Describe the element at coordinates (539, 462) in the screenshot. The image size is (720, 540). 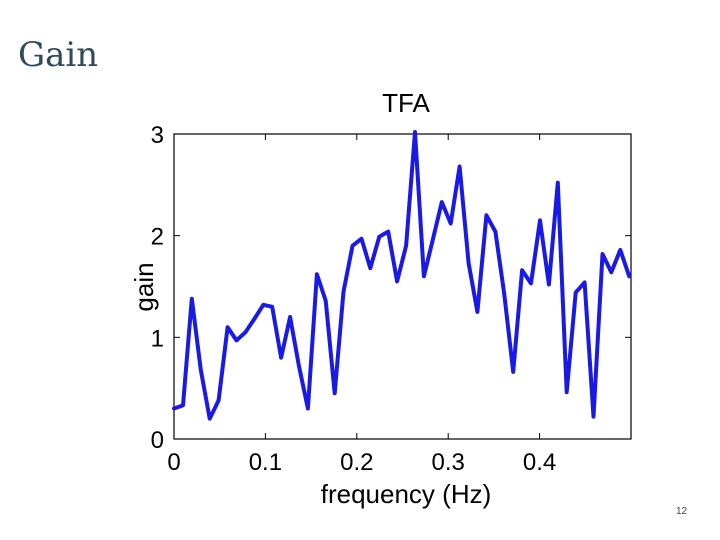
I see `x-tick-label: 0.4` at that location.